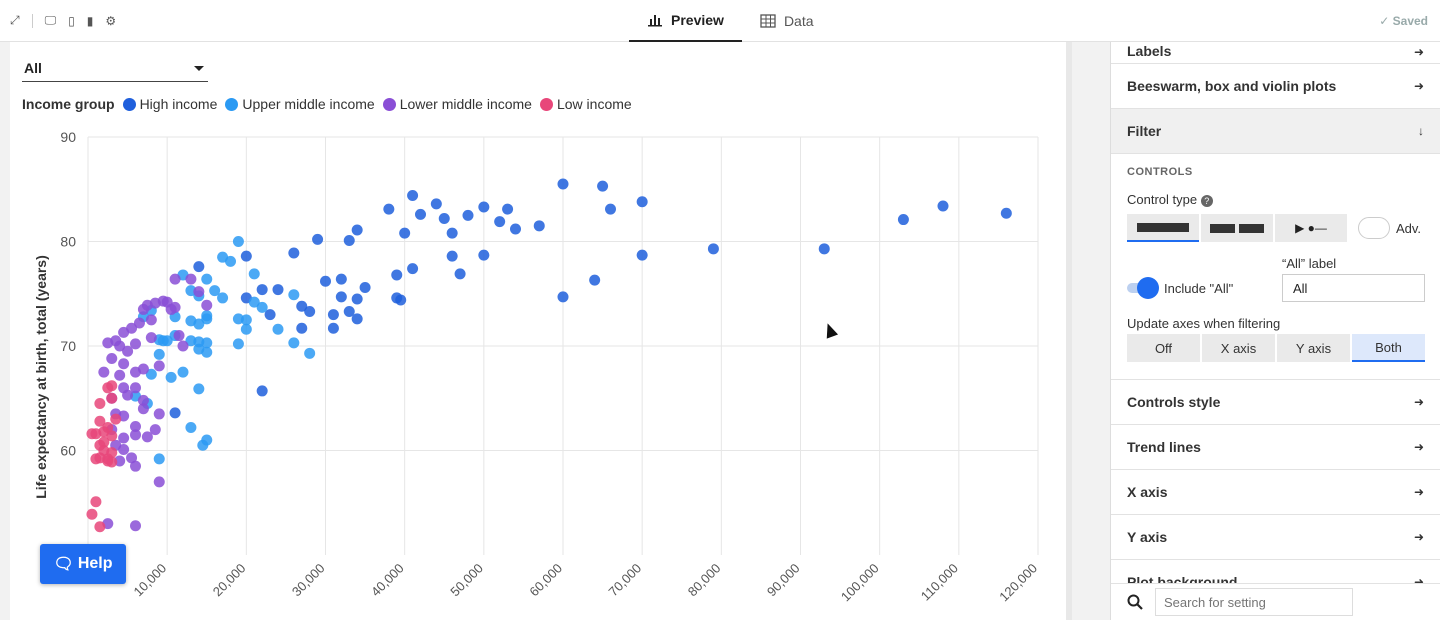 This screenshot has width=1440, height=620. Describe the element at coordinates (1275, 447) in the screenshot. I see `settings-row-trend-lines: Trend lines ➜` at that location.